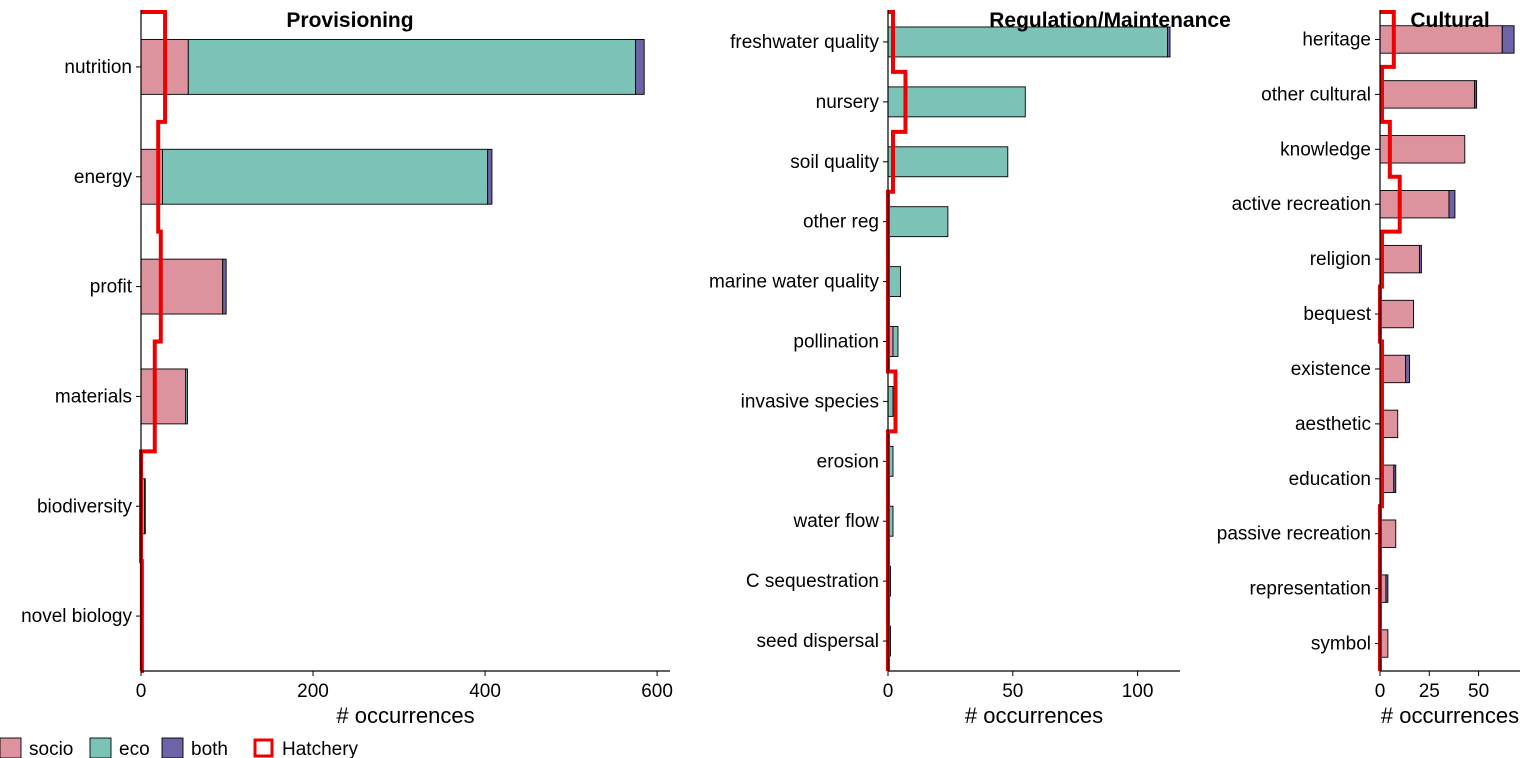 This screenshot has width=1530, height=758. What do you see at coordinates (98, 67) in the screenshot?
I see `category-label-nutrition: nutrition` at bounding box center [98, 67].